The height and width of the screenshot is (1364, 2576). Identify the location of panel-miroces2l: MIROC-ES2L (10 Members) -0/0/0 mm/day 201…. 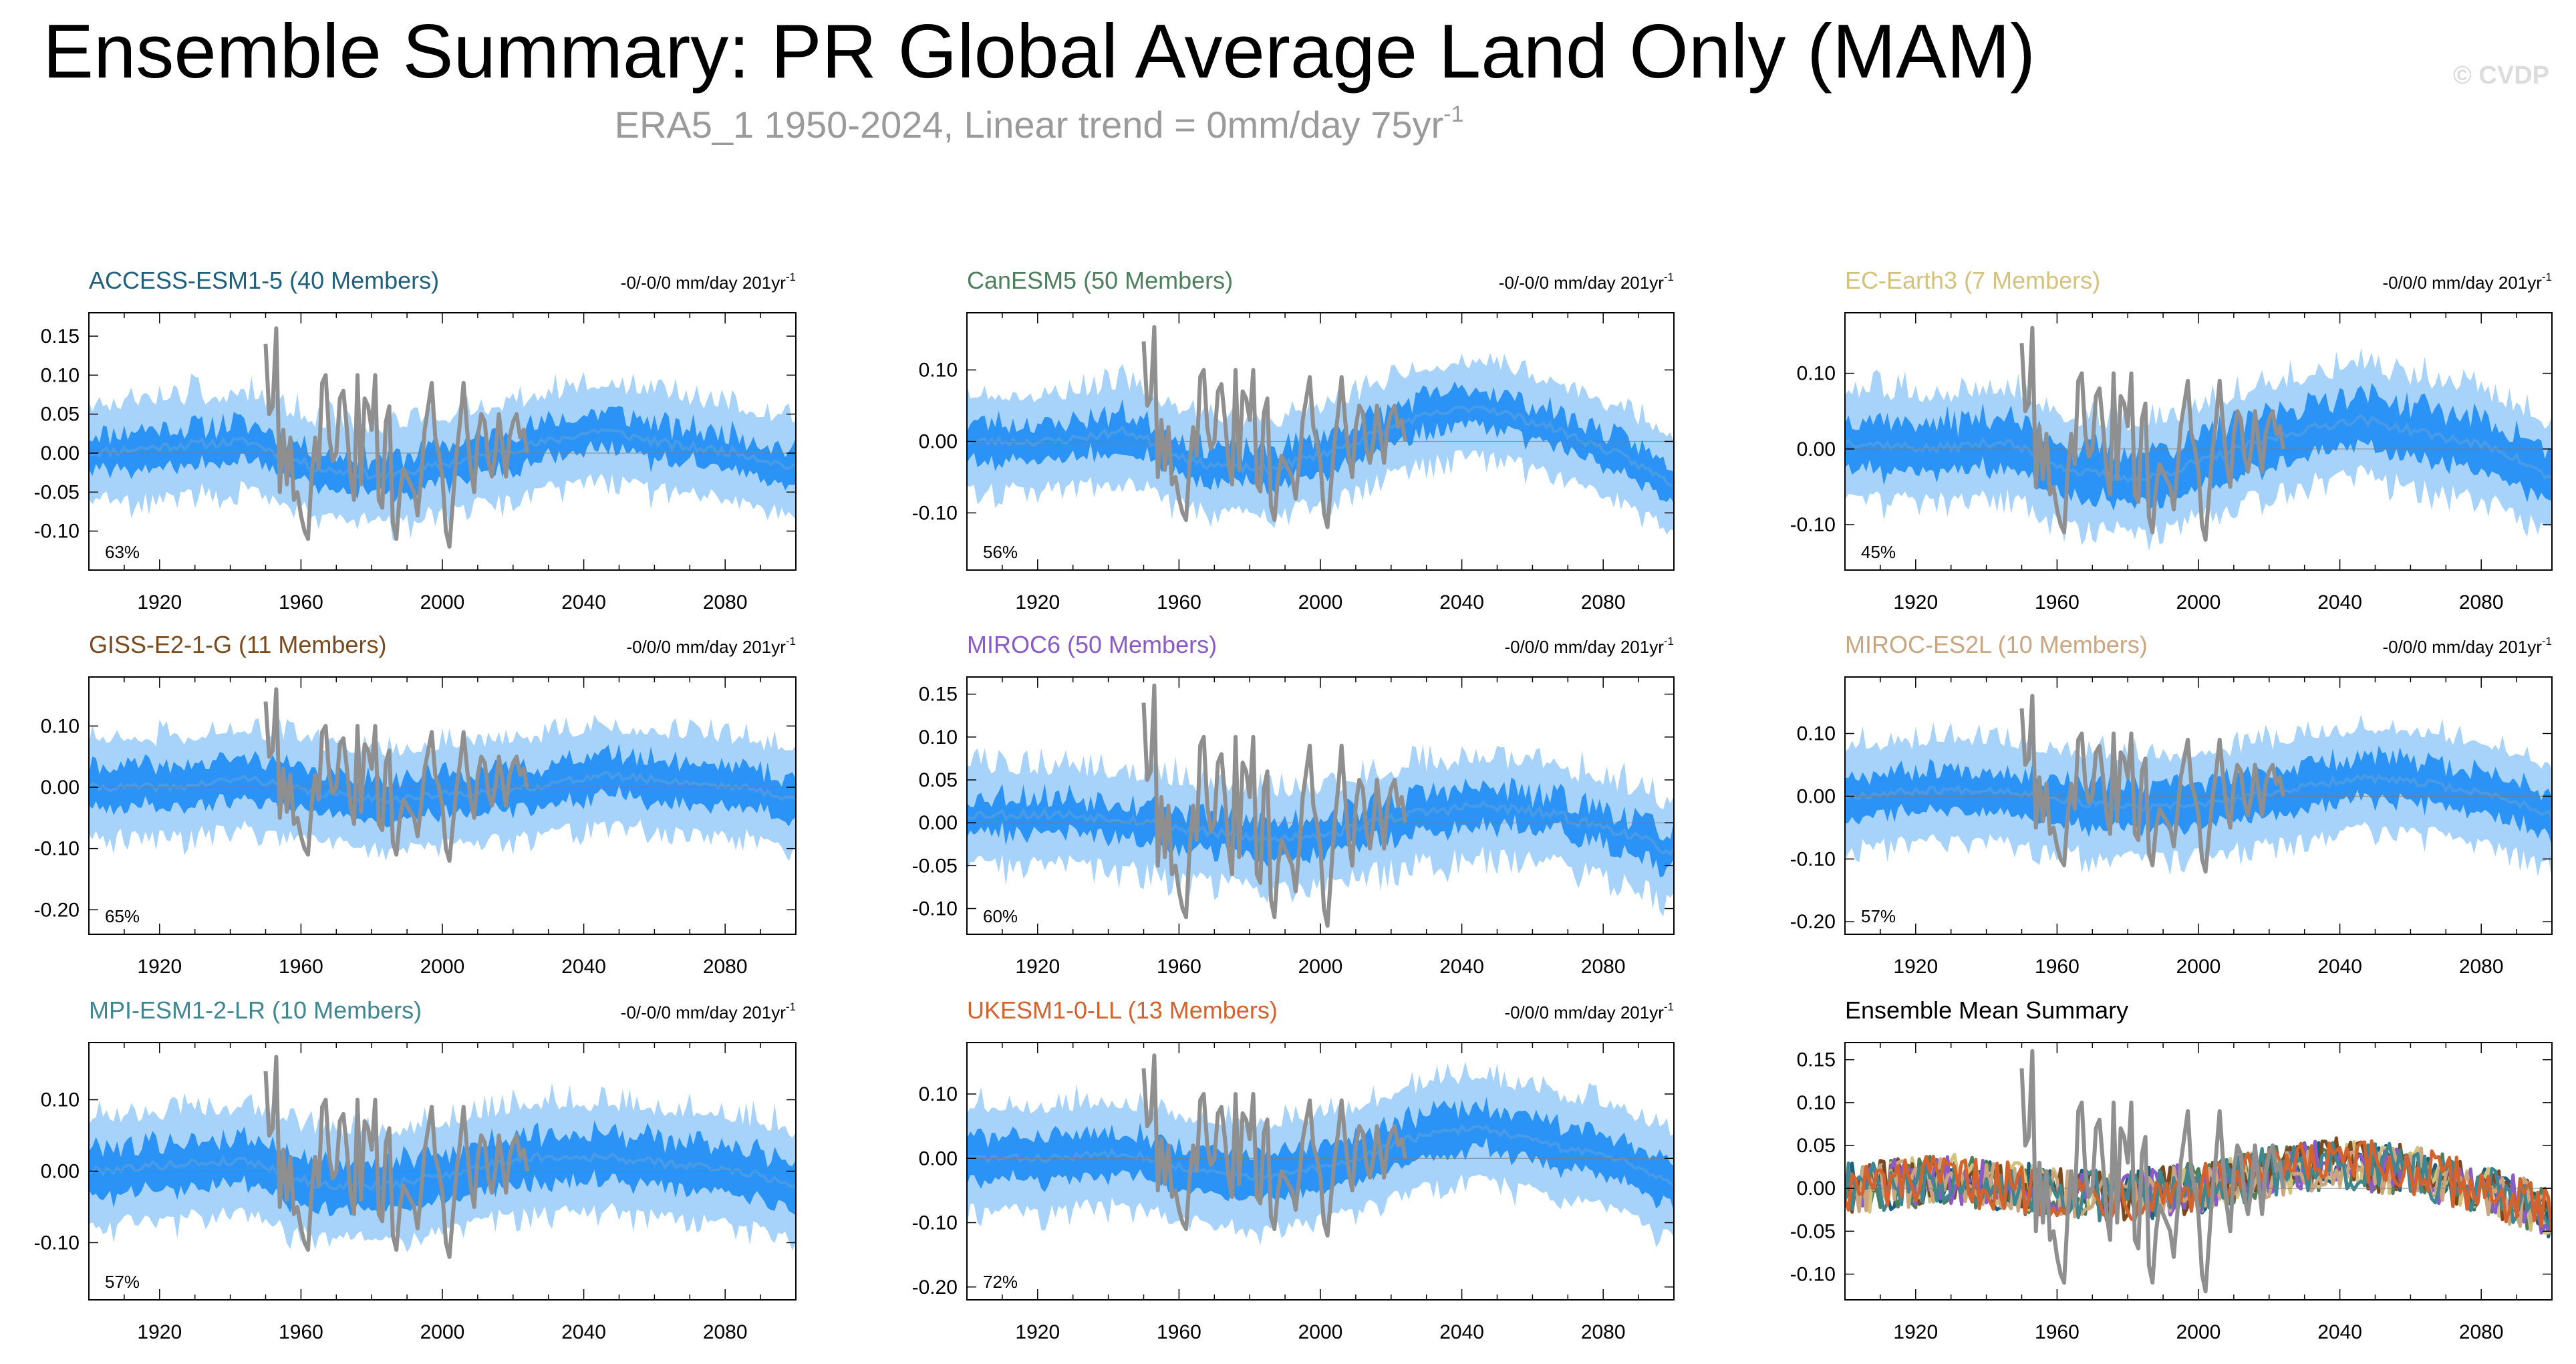
(2171, 804).